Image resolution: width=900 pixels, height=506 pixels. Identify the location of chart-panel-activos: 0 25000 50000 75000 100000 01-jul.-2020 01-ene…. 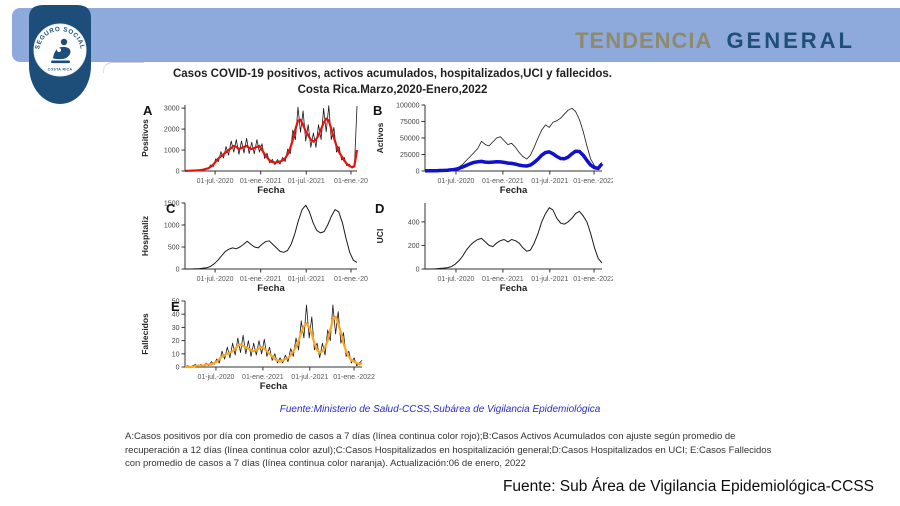
(488, 145).